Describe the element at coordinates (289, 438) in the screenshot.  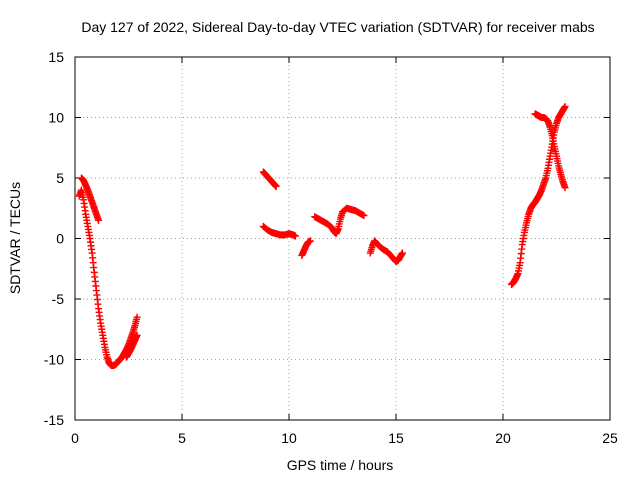
I see `x-tick-label: 10` at that location.